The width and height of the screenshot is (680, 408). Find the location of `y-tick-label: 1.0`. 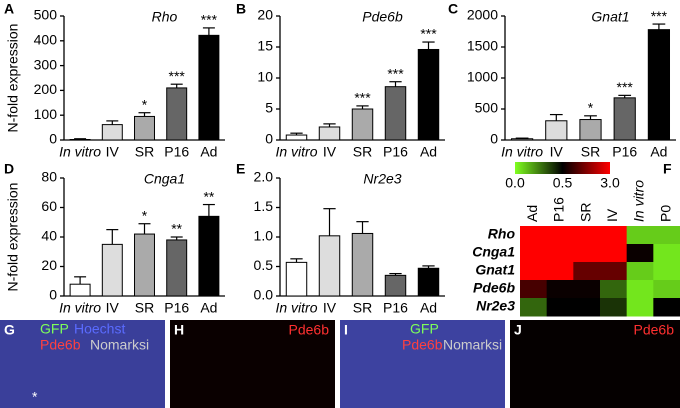

y-tick-label: 1.0 is located at coordinates (264, 236).